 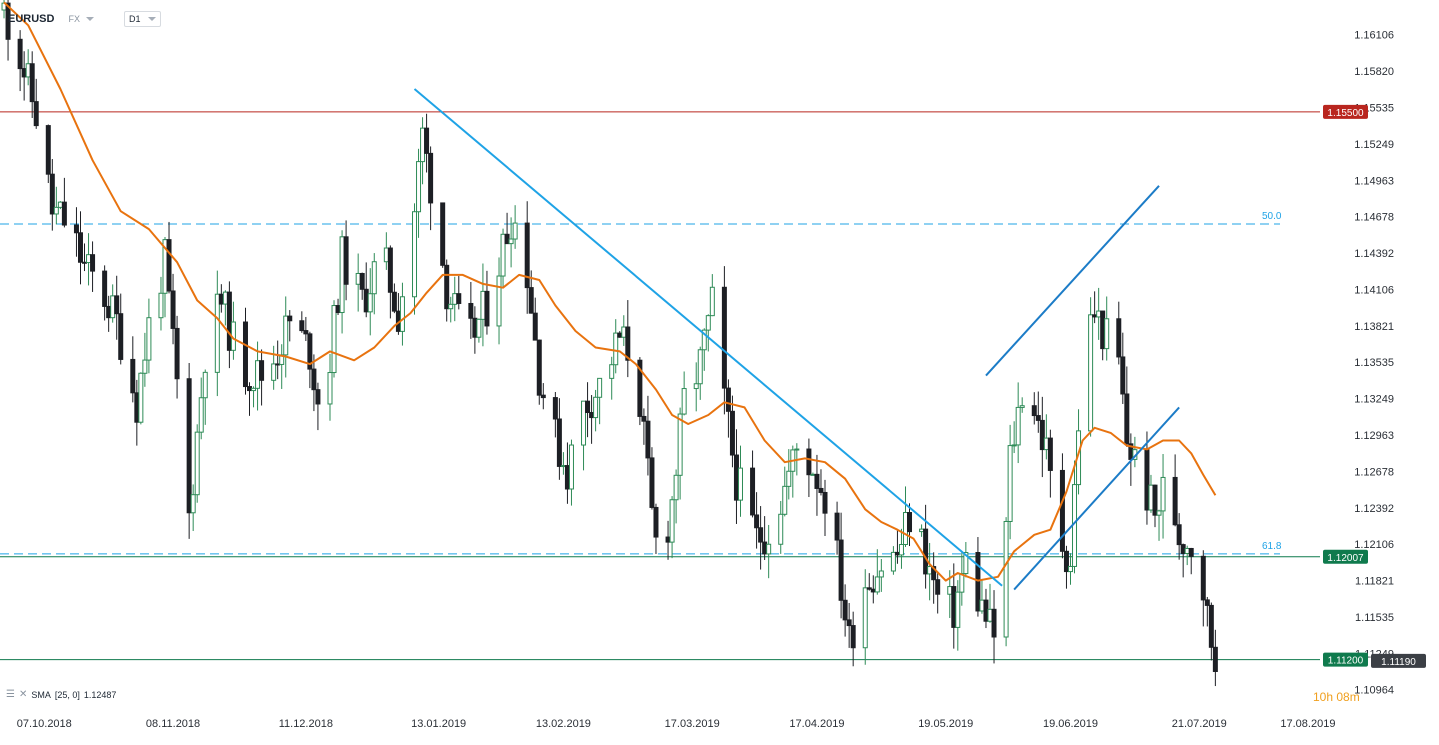 What do you see at coordinates (67, 694) in the screenshot?
I see `indicator-params: [25, 0]` at bounding box center [67, 694].